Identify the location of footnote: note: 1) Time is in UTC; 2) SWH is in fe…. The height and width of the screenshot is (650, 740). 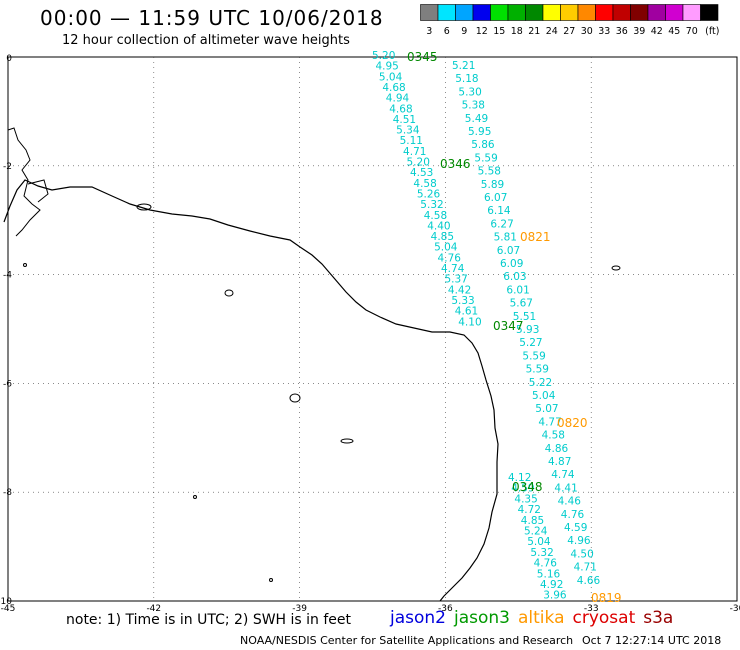
(209, 620).